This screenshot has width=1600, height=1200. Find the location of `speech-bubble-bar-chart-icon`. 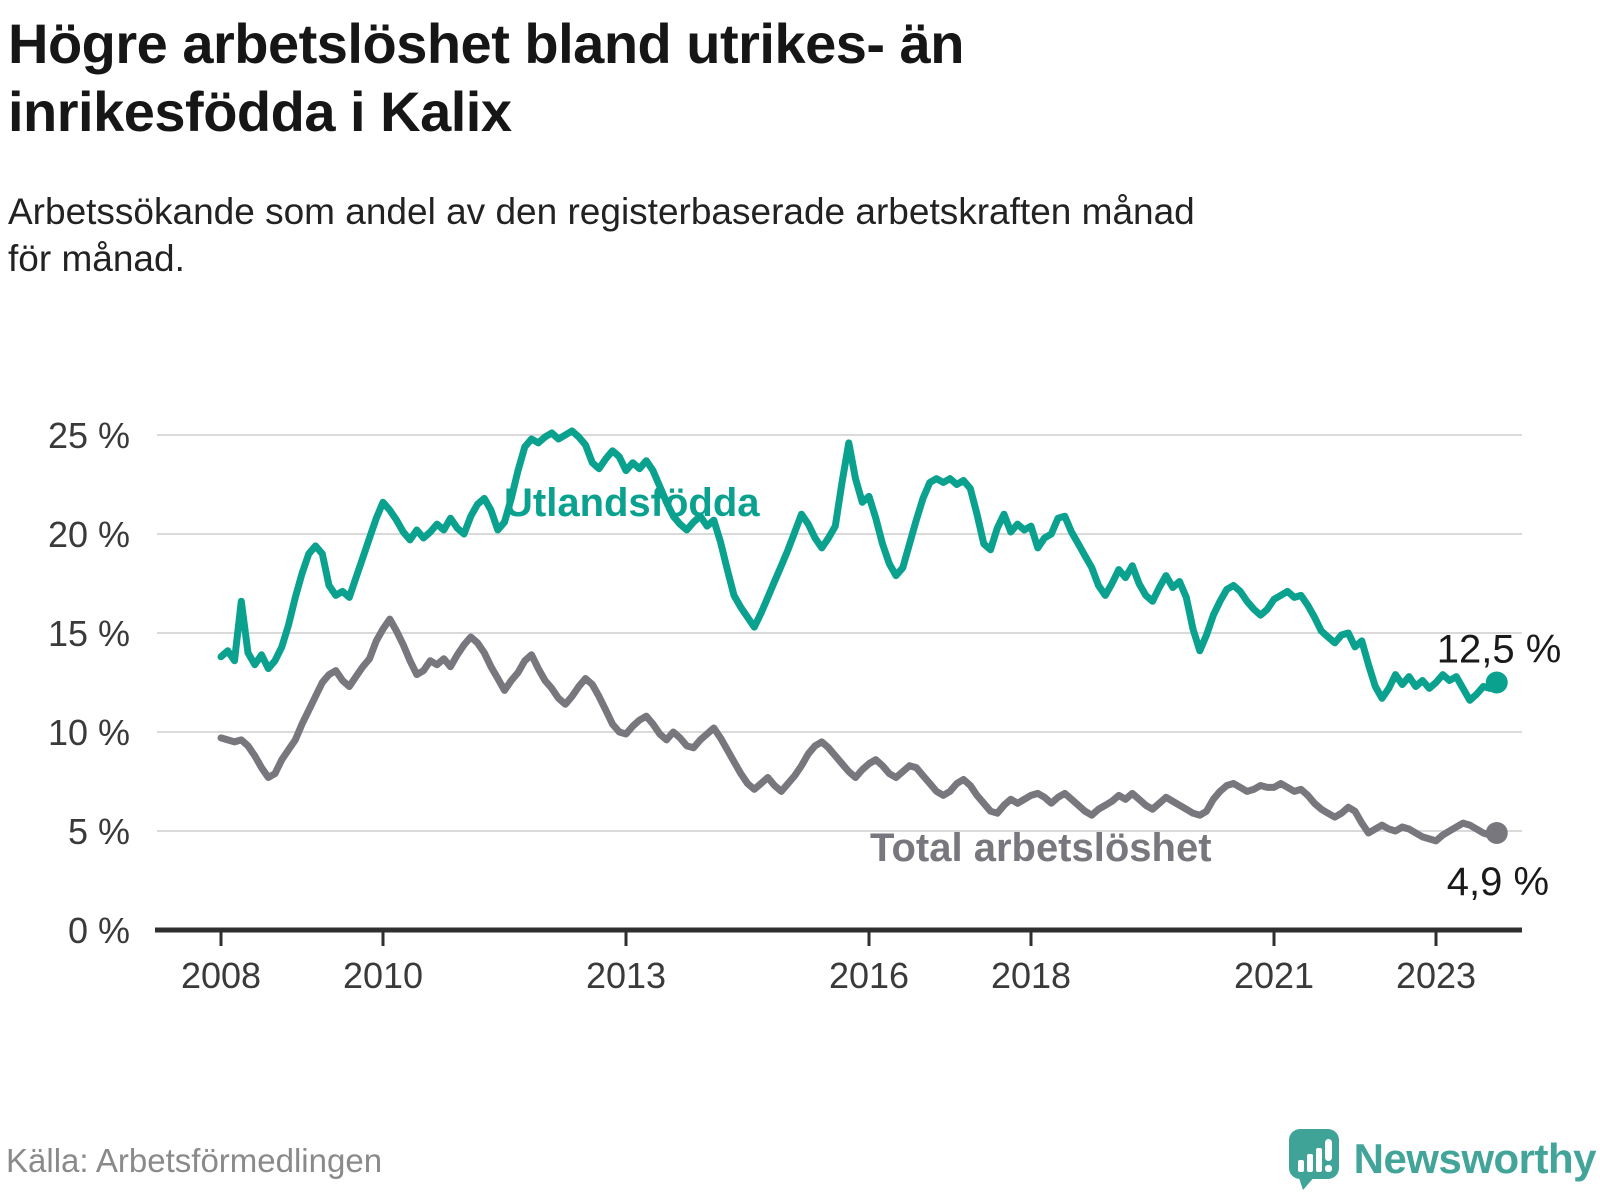

speech-bubble-bar-chart-icon is located at coordinates (1313, 1159).